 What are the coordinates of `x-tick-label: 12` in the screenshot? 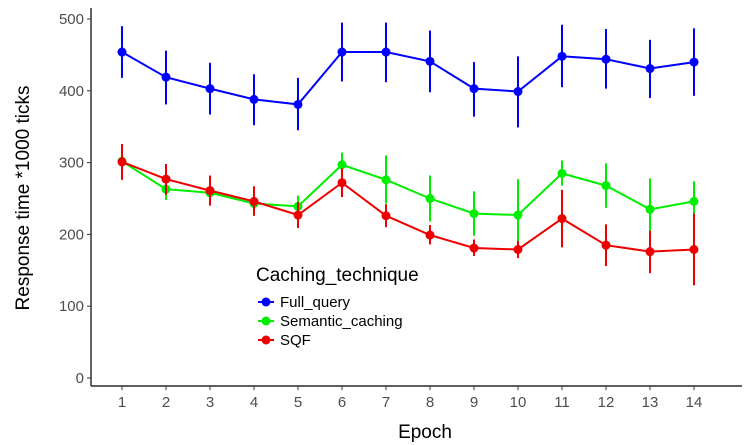 It's located at (606, 402).